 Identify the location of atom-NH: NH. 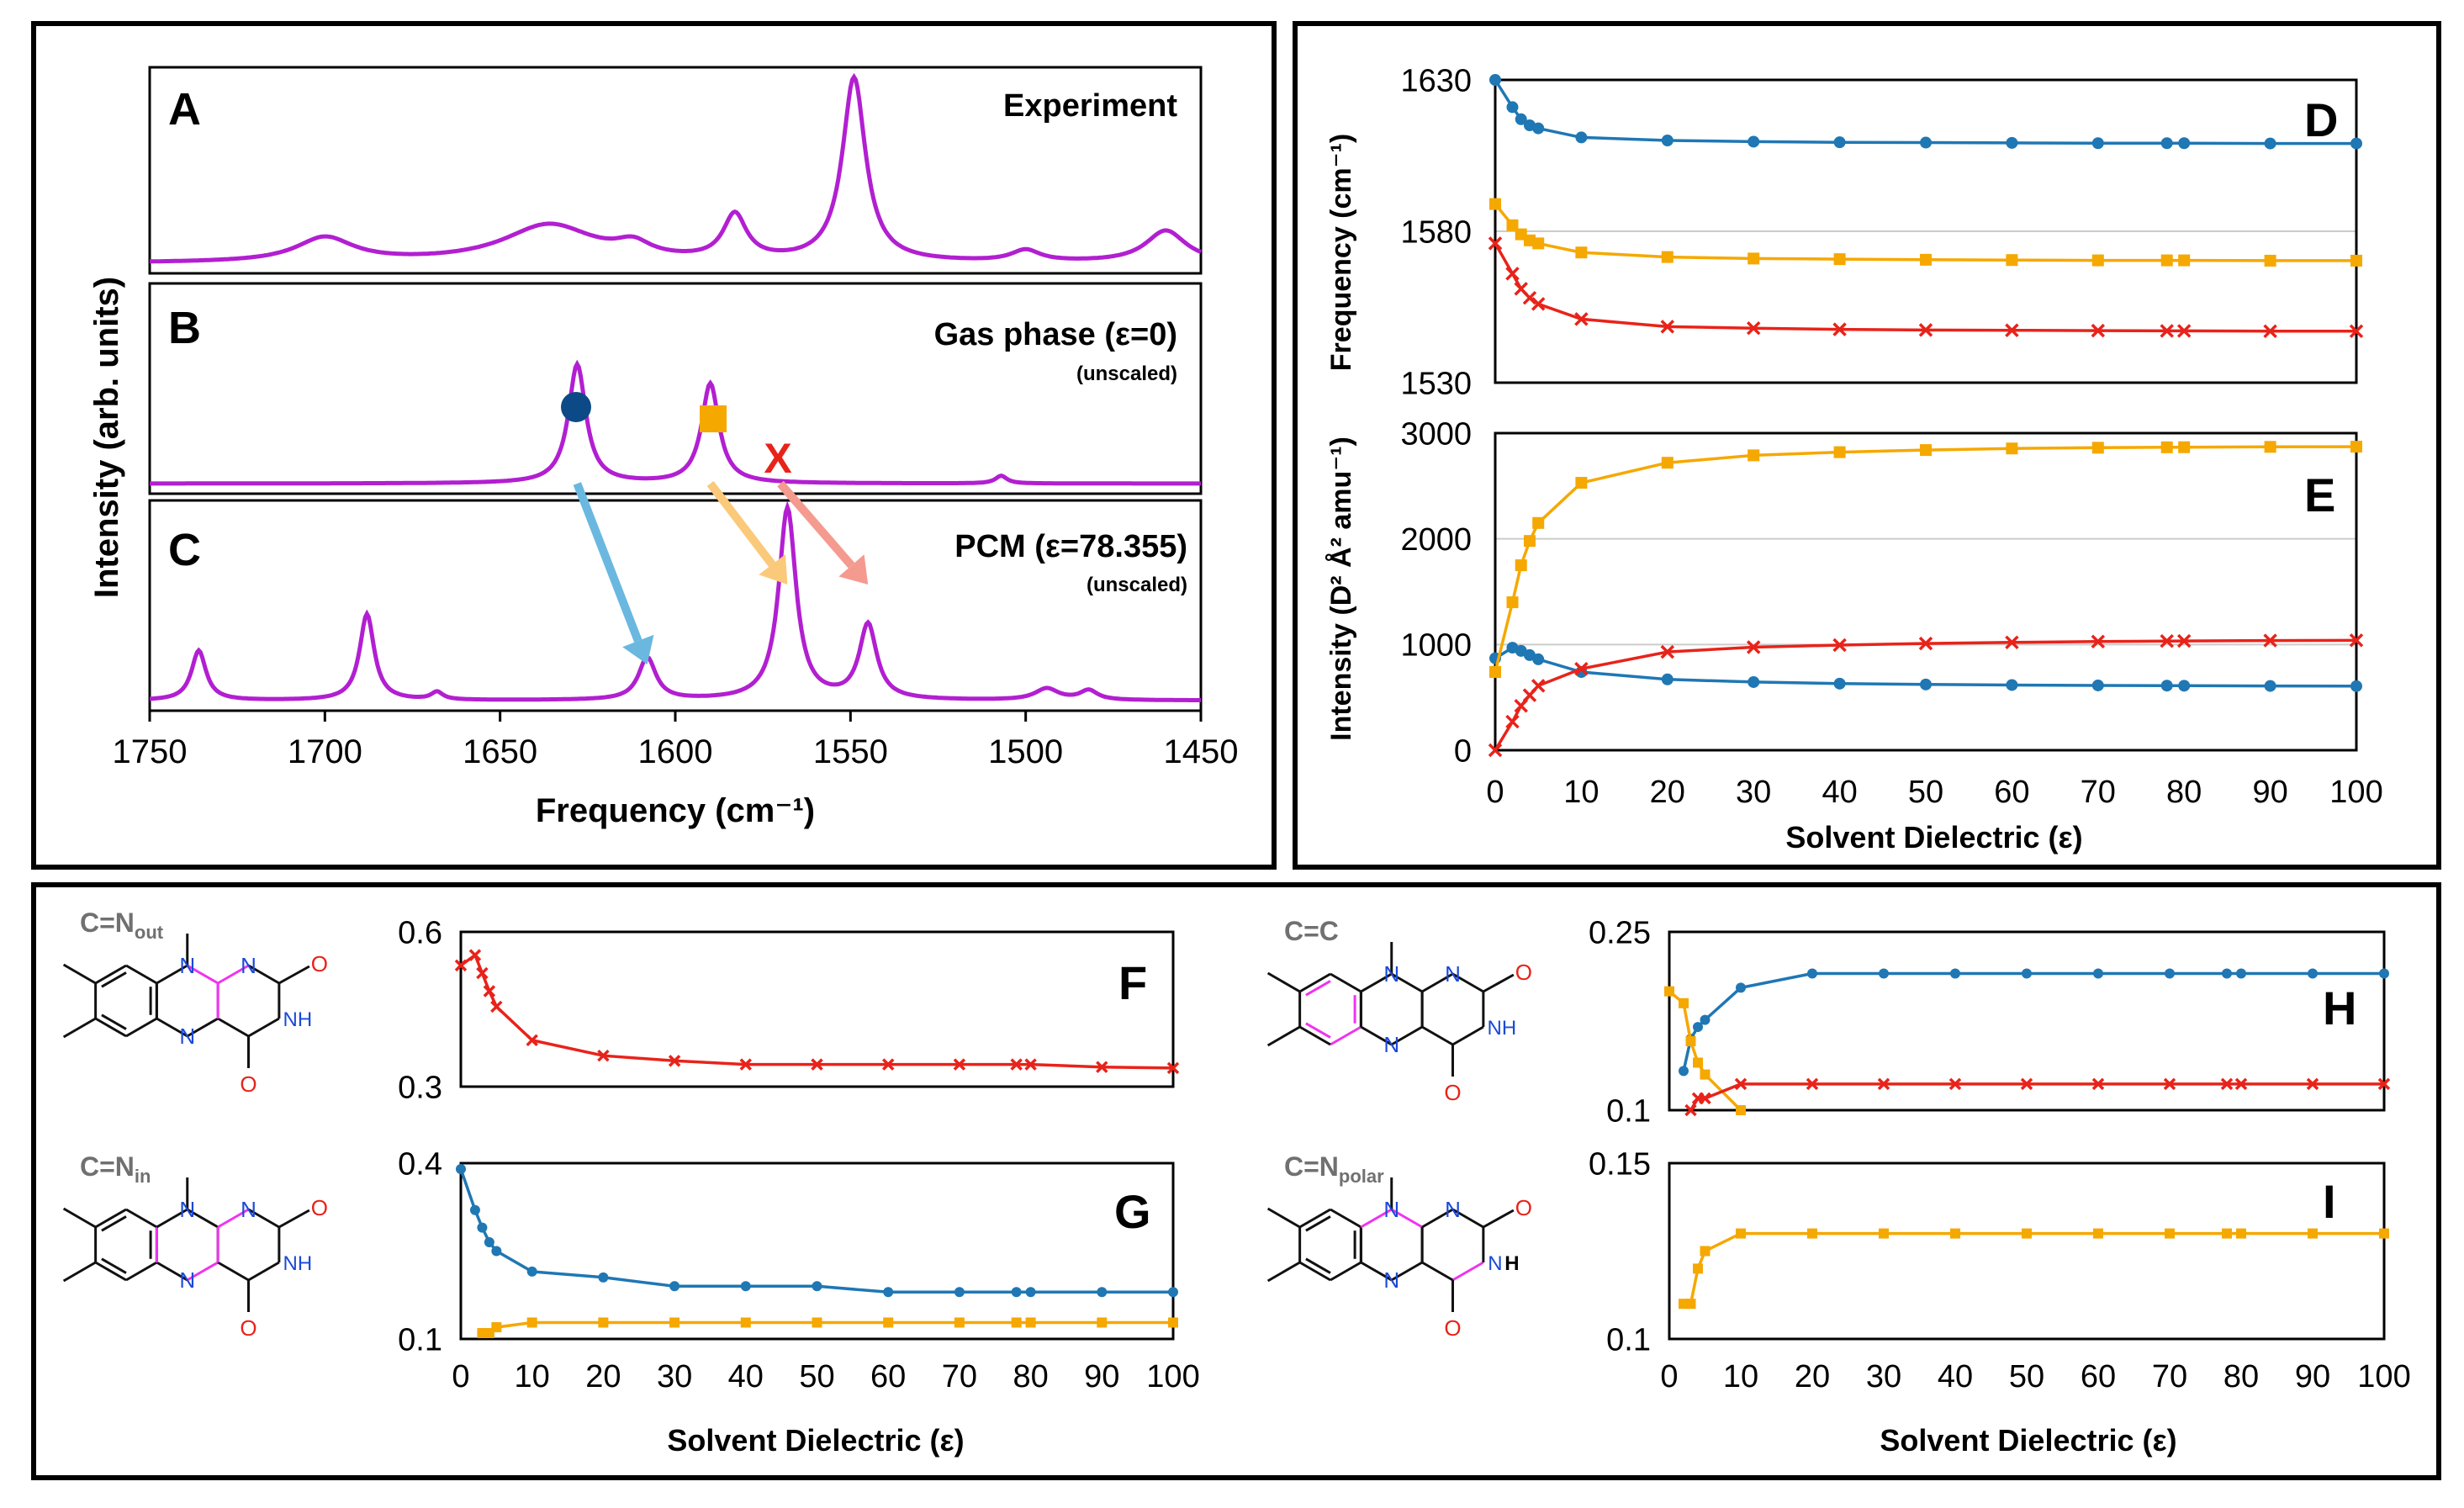
(1502, 1028).